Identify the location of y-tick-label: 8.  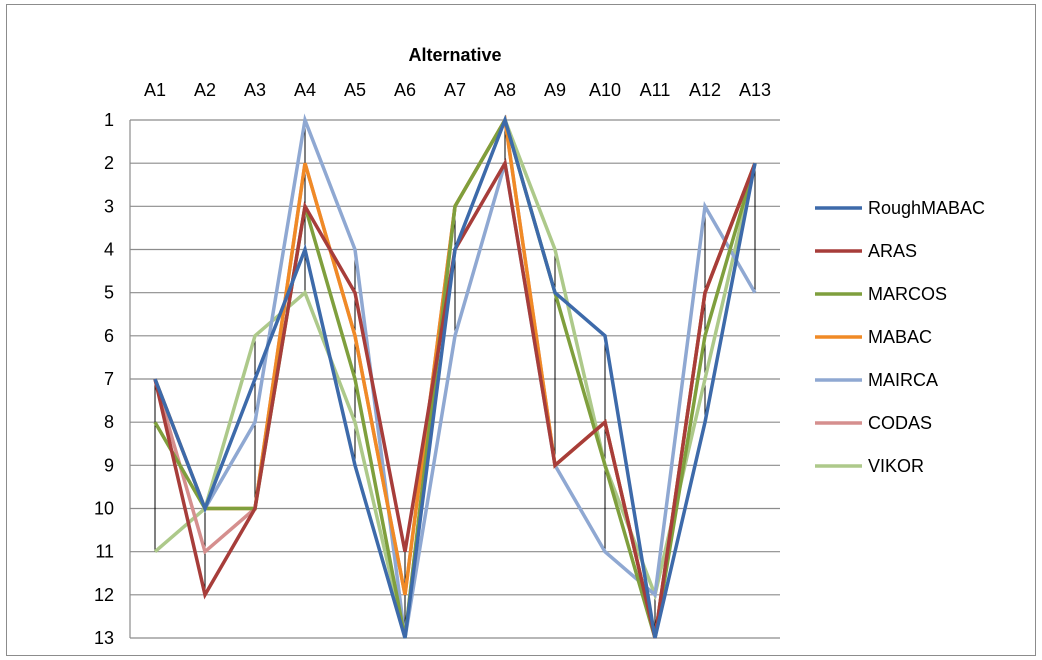
(109, 422).